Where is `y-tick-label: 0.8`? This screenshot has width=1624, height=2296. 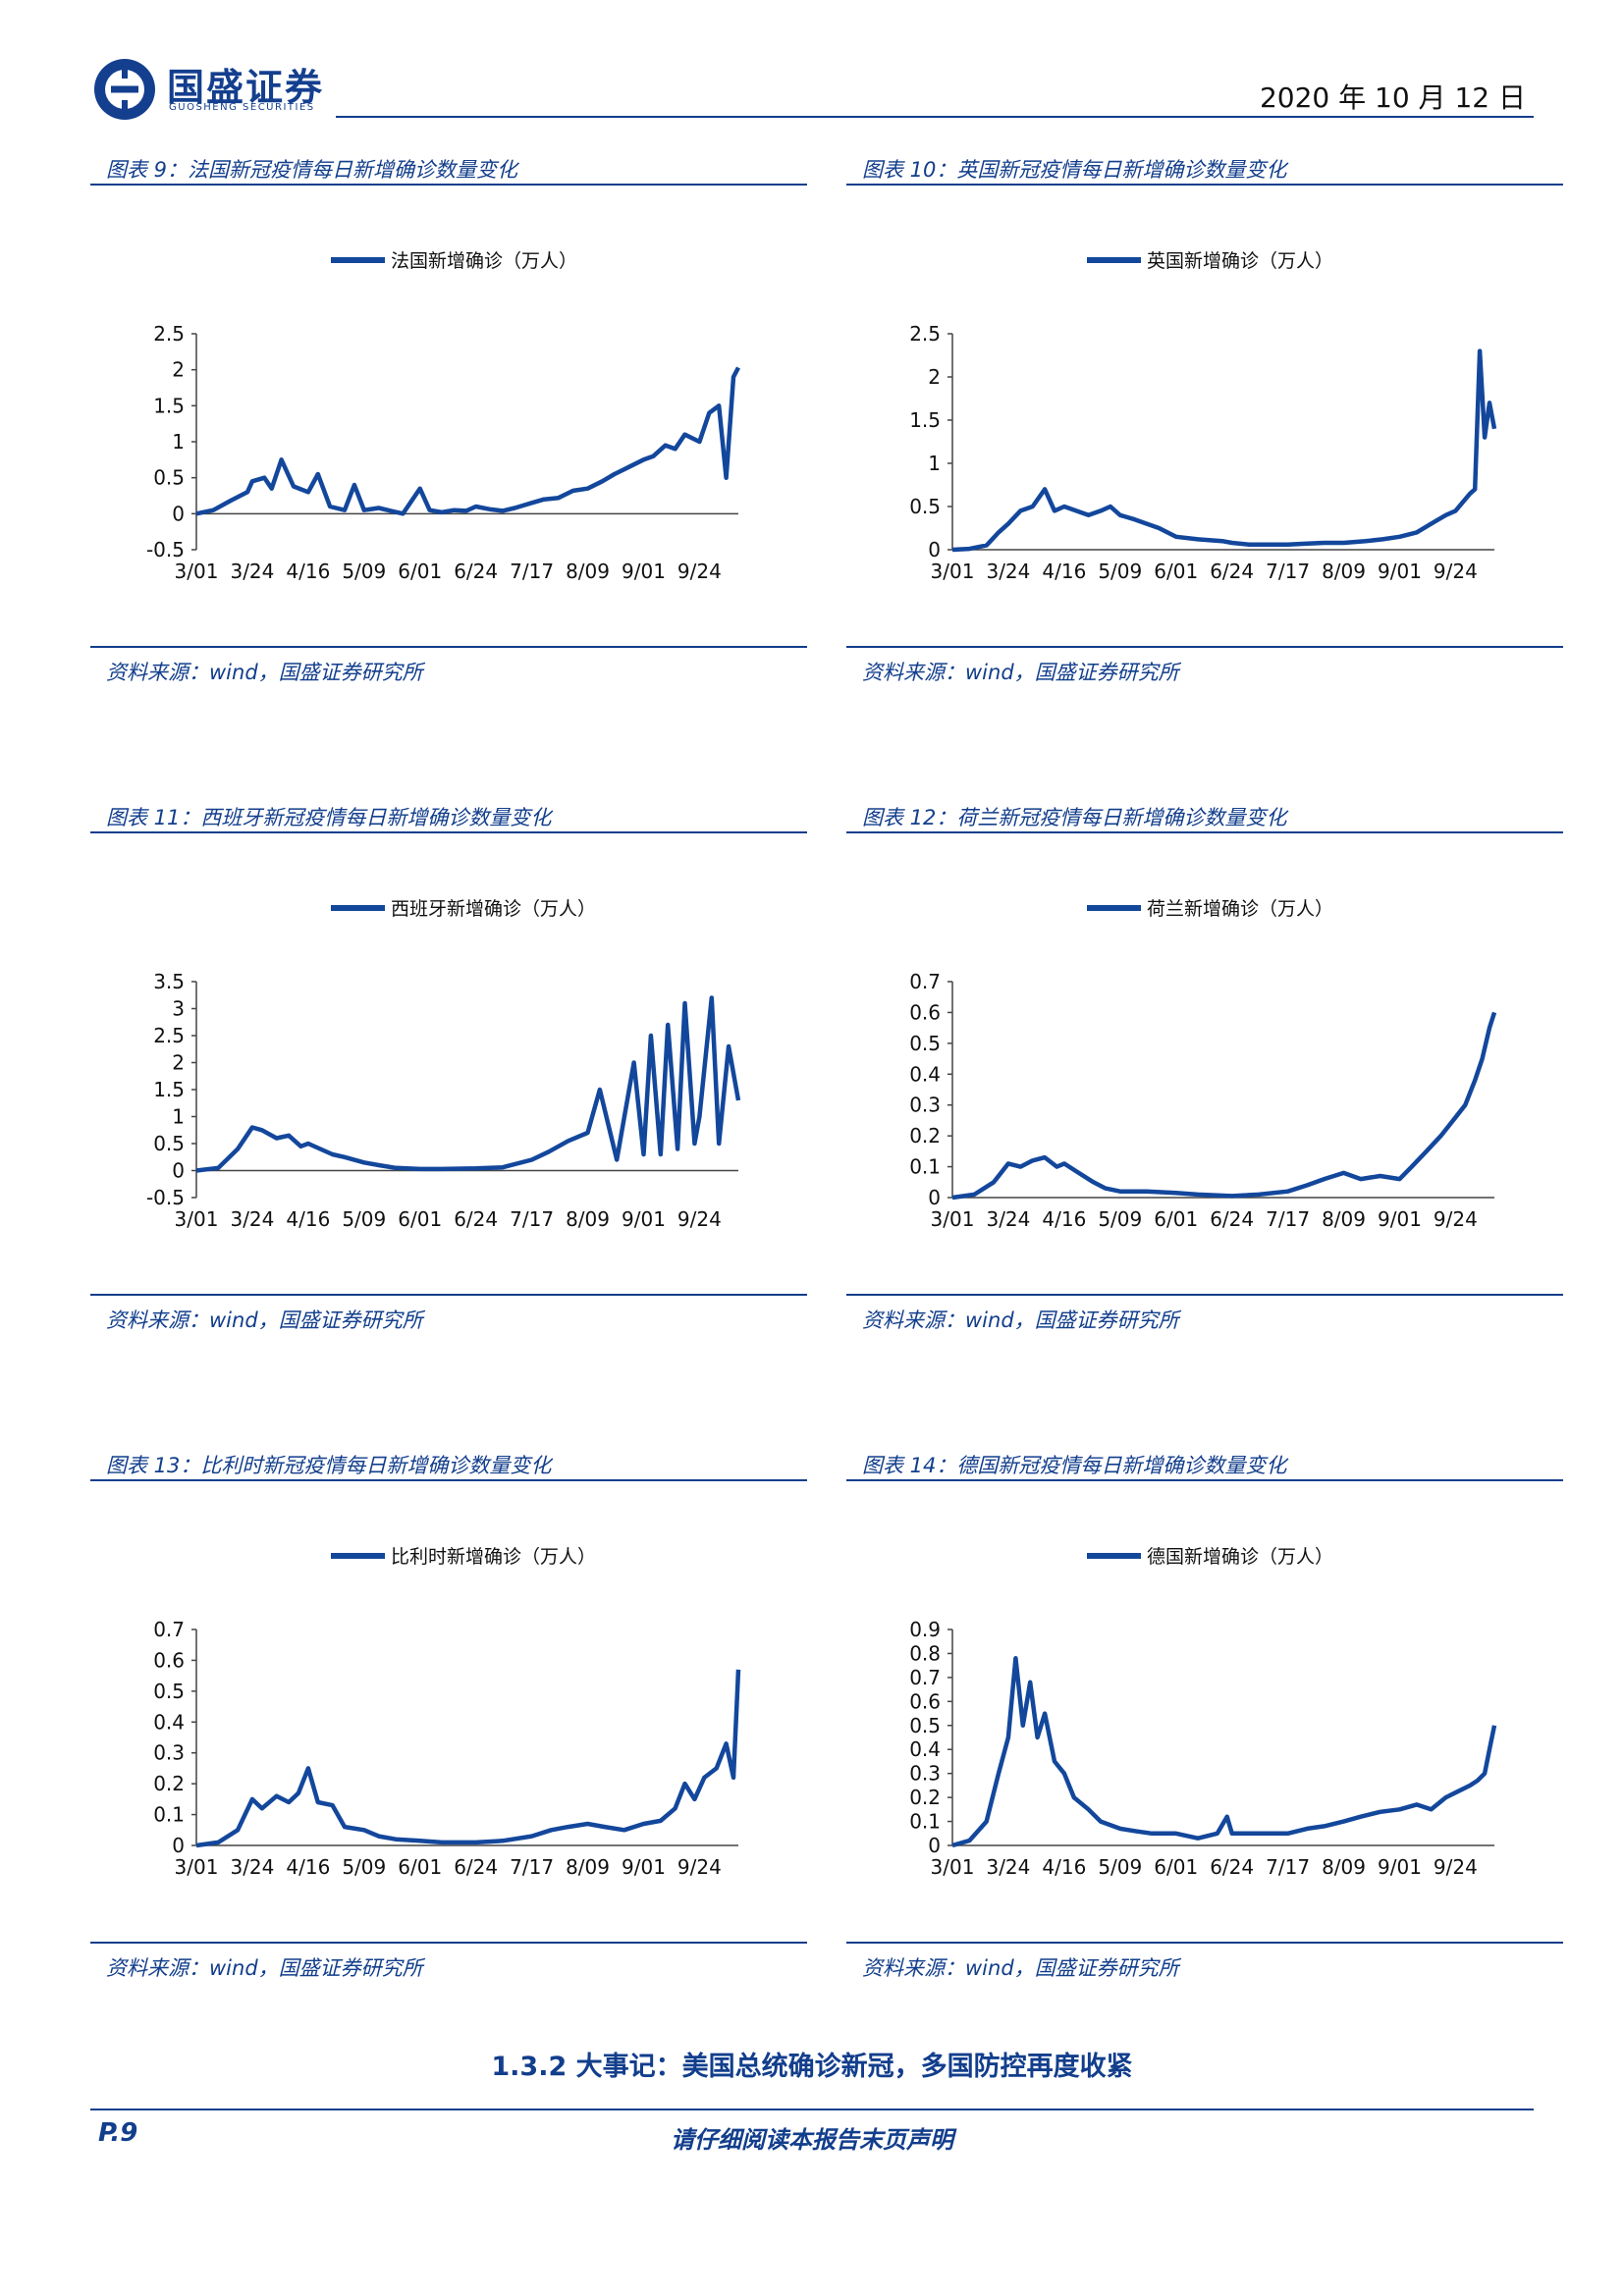
y-tick-label: 0.8 is located at coordinates (925, 1653).